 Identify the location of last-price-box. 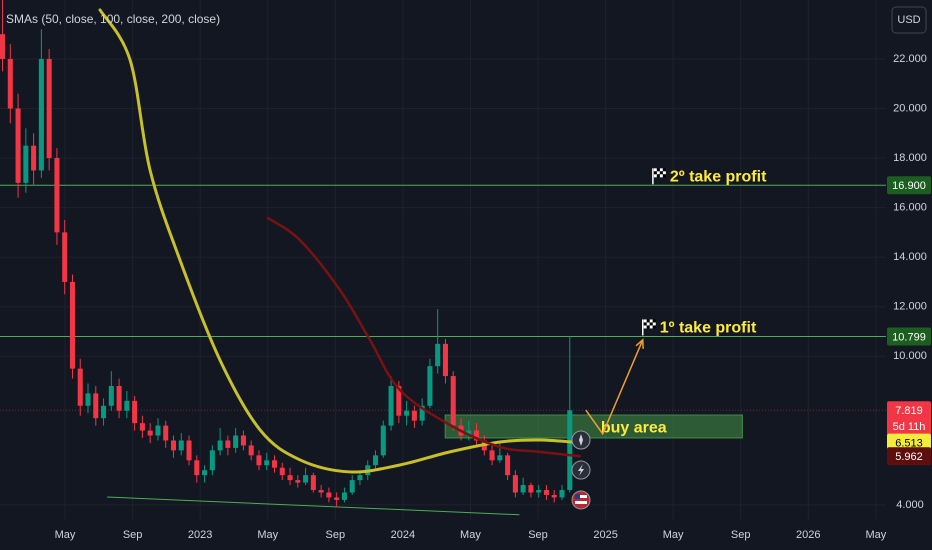
(909, 418).